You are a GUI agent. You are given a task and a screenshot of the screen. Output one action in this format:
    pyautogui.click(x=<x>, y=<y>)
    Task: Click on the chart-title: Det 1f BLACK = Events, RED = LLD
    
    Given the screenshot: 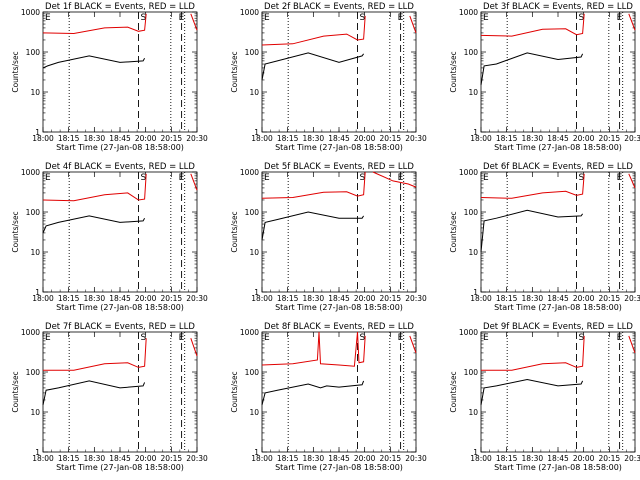 What is the action you would take?
    pyautogui.click(x=120, y=7)
    